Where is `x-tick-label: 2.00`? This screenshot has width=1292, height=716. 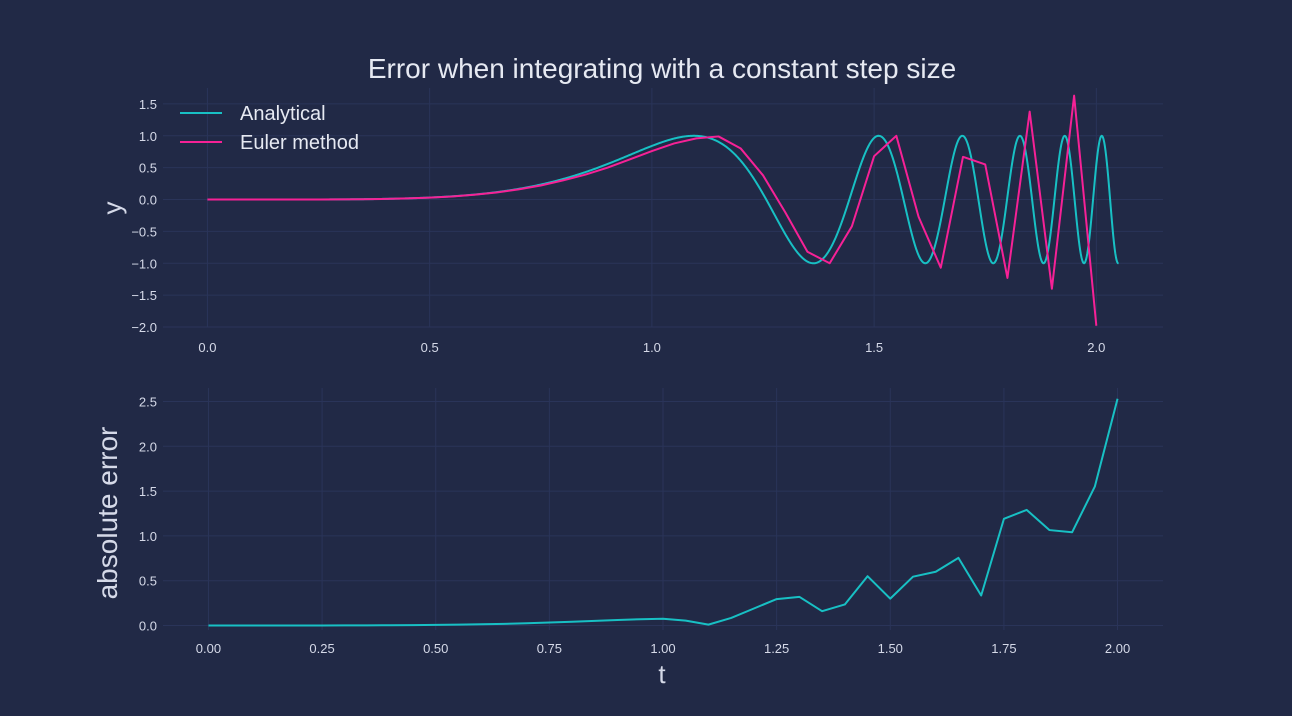
x-tick-label: 2.00 is located at coordinates (1117, 648).